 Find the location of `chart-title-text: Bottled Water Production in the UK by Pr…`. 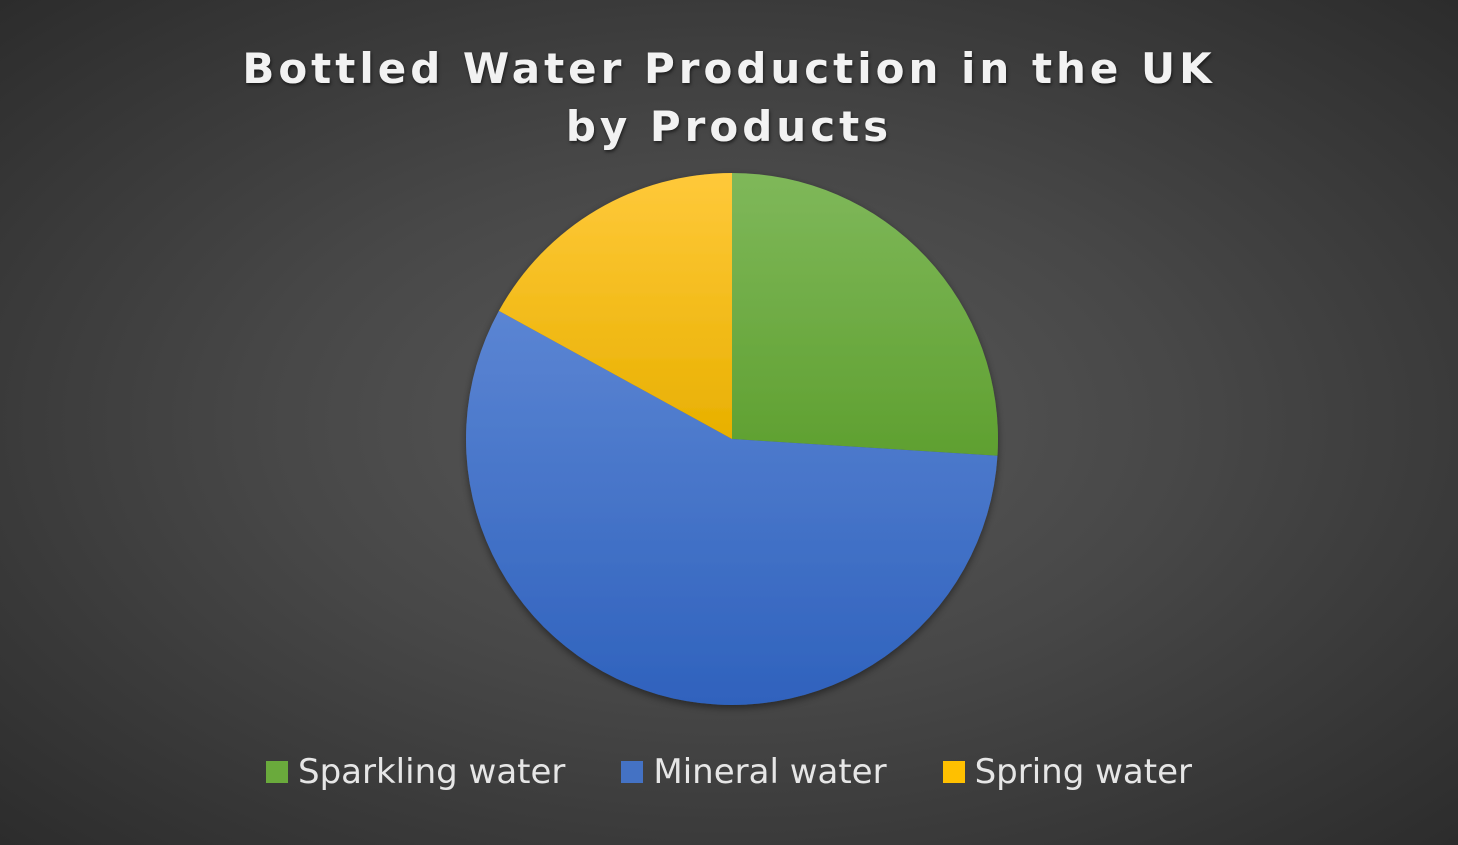

chart-title-text: Bottled Water Production in the UK by Pr… is located at coordinates (729, 97).